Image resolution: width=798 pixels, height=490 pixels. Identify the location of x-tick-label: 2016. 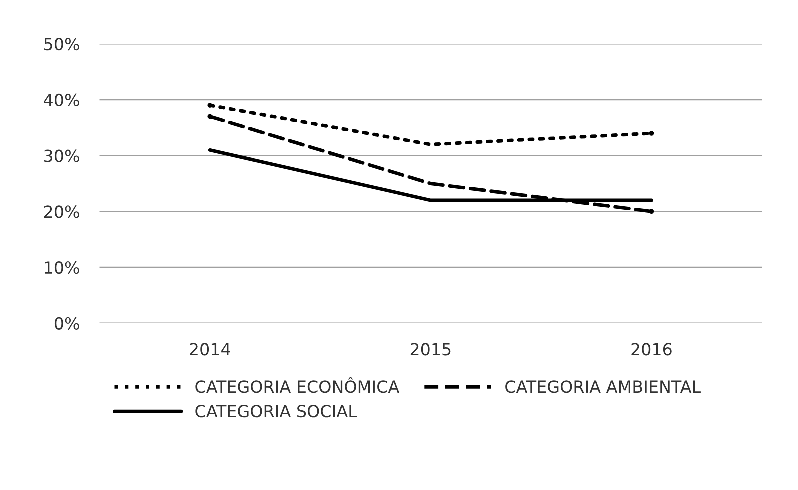
(652, 349).